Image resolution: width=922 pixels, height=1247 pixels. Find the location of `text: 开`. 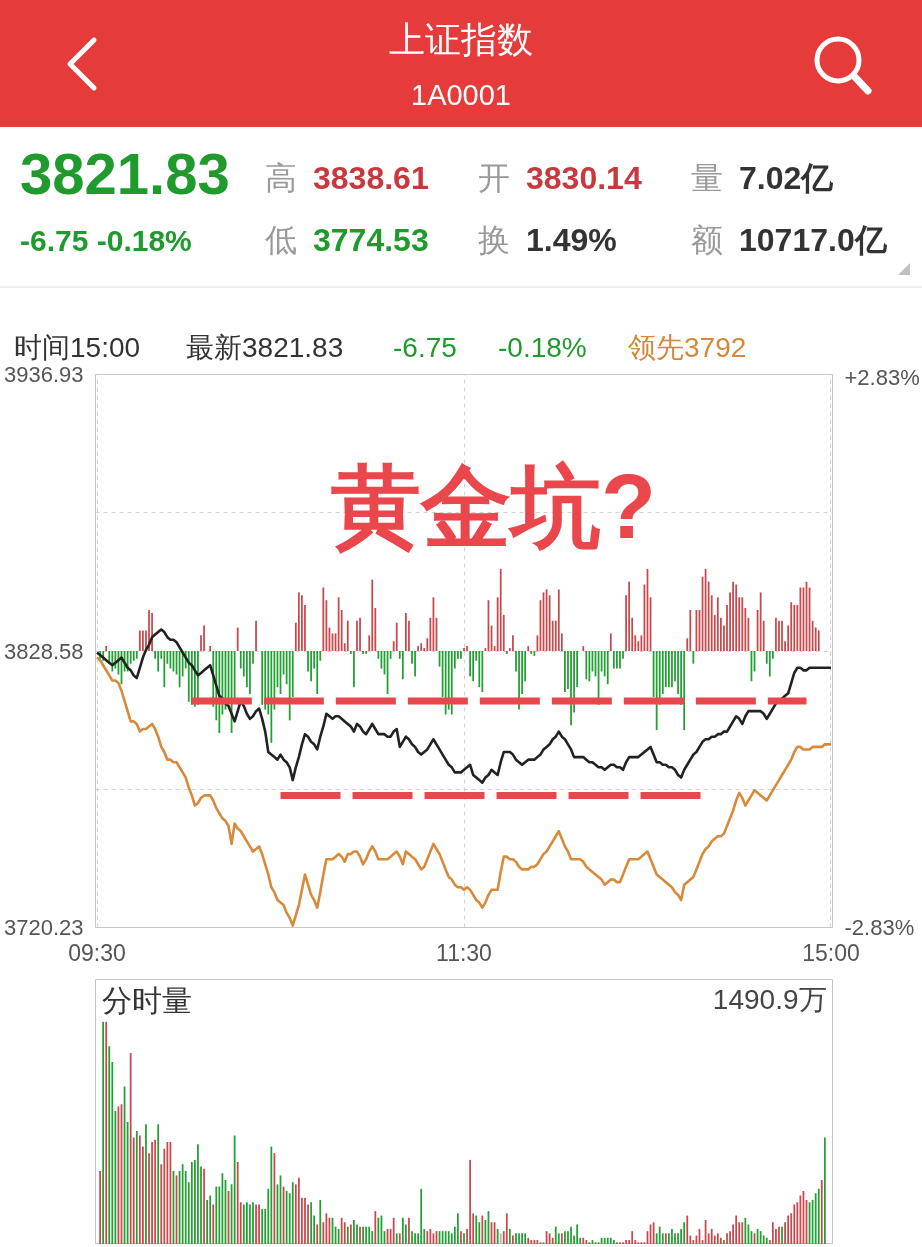

text: 开 is located at coordinates (494, 178).